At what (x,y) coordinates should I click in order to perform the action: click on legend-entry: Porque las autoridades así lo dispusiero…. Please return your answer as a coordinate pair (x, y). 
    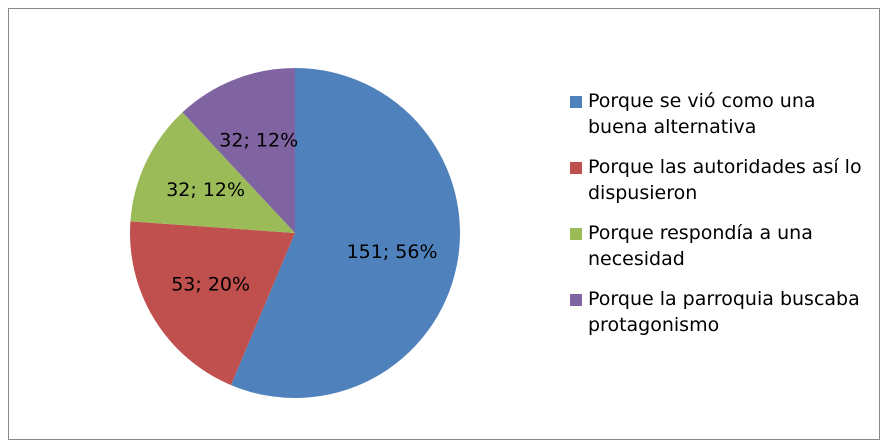
    Looking at the image, I should click on (720, 180).